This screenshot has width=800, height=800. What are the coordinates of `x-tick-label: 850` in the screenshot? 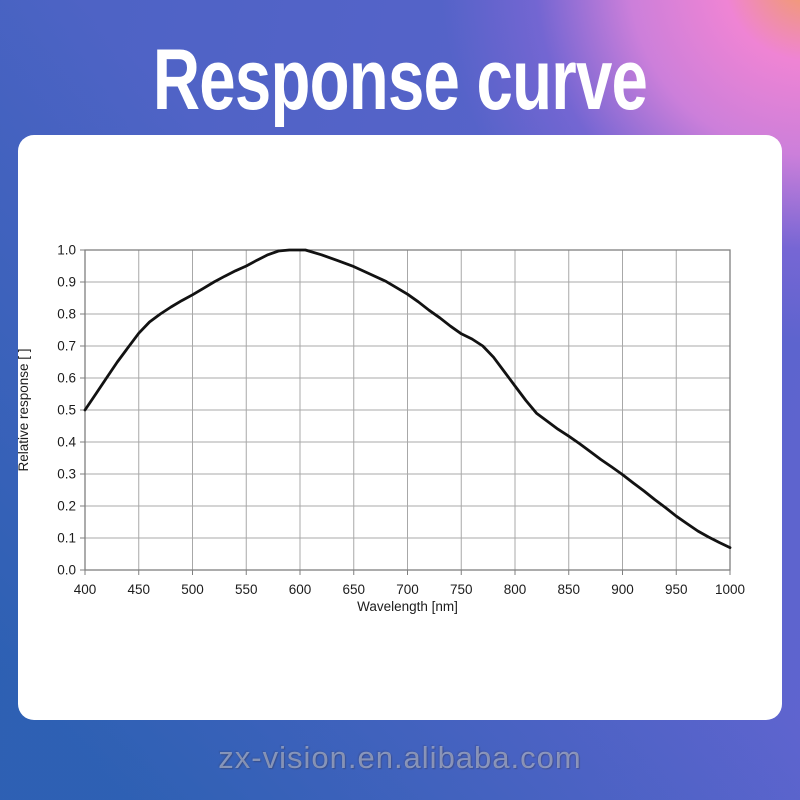 It's located at (568, 589).